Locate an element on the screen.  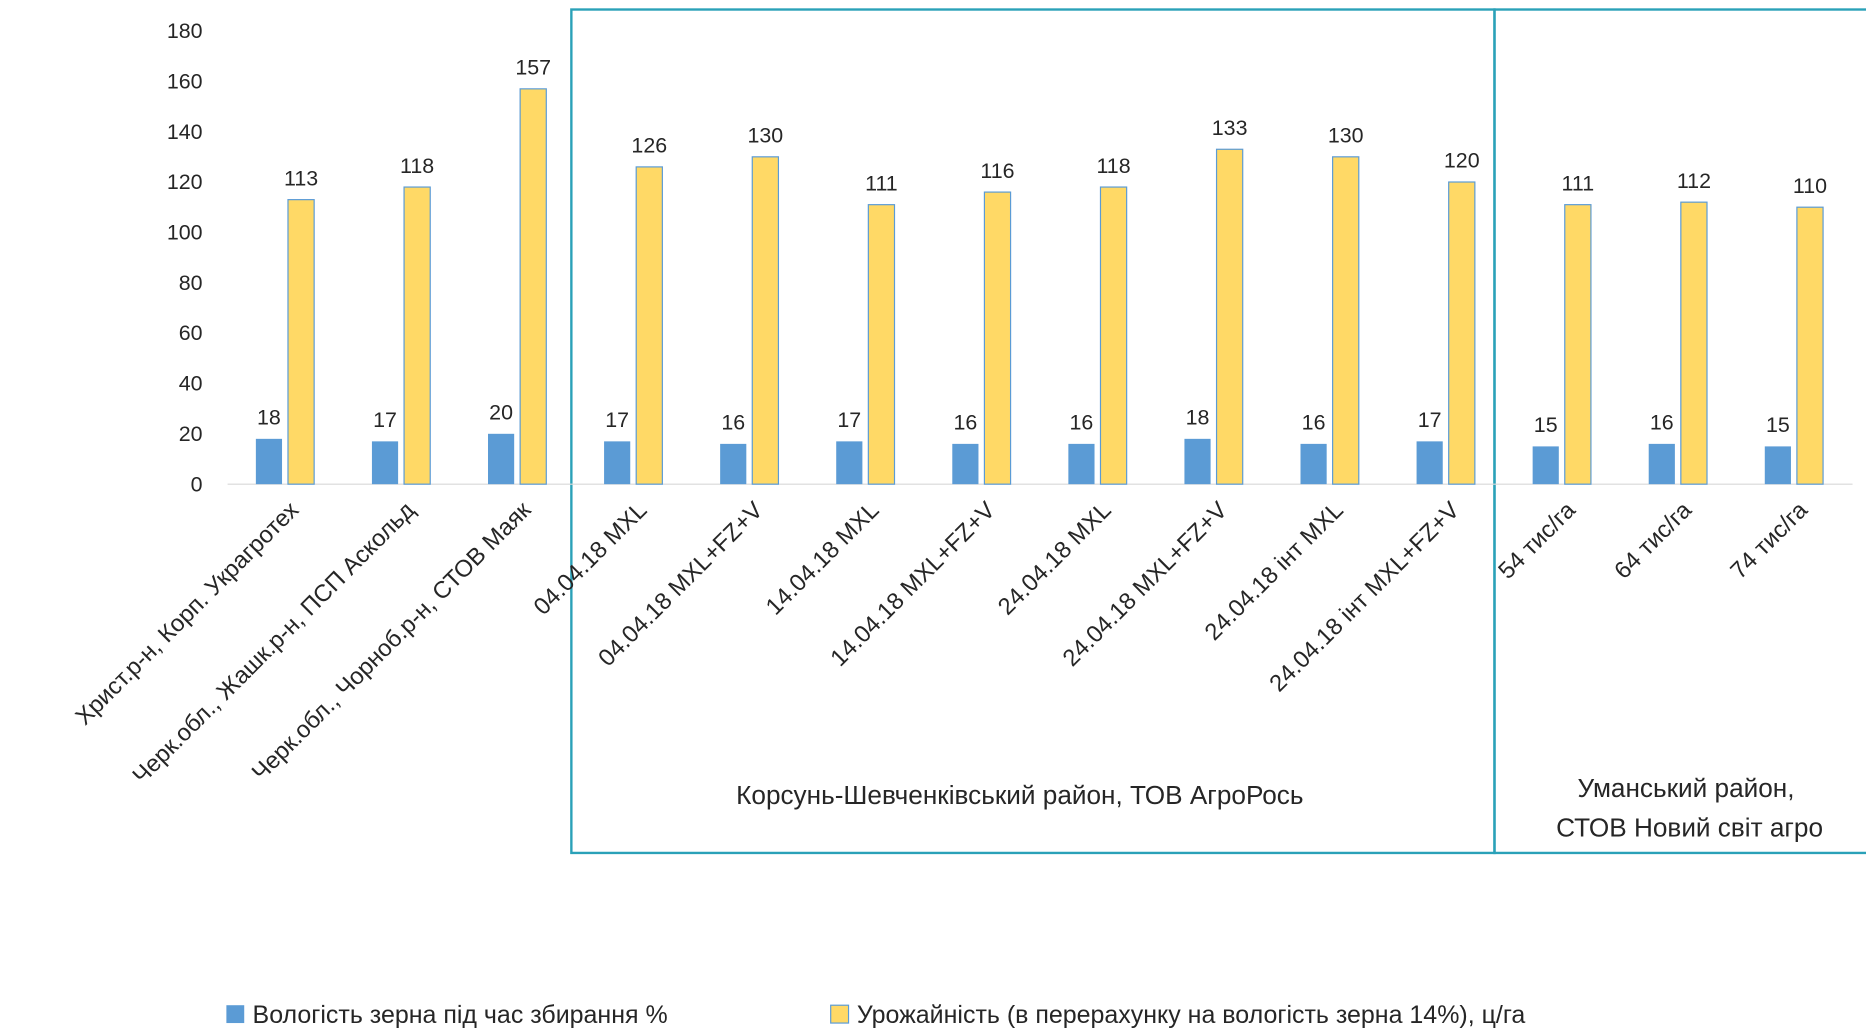
legend-label: Вологість зерна під час збирання % is located at coordinates (460, 1015).